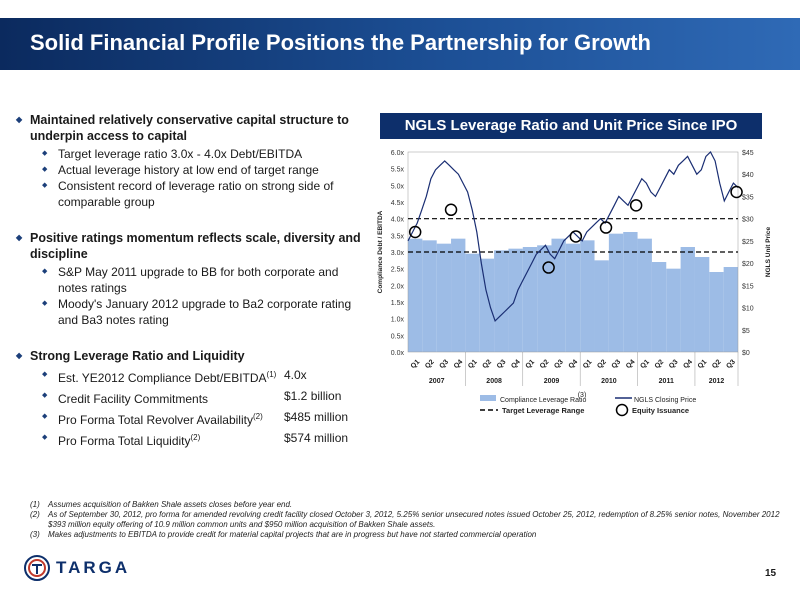 The height and width of the screenshot is (600, 800). Describe the element at coordinates (660, 410) in the screenshot. I see `legend-label-equity: Equity Issuance` at that location.